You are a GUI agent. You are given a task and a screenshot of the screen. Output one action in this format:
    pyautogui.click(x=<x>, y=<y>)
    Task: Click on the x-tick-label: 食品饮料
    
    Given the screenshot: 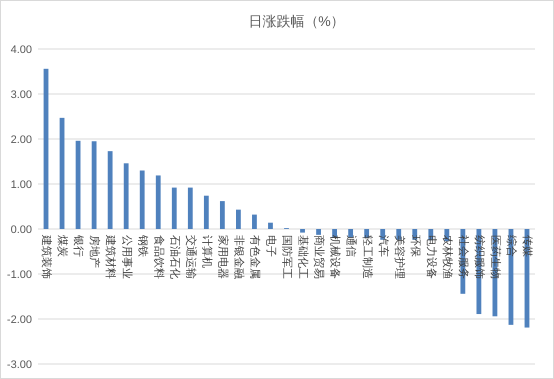 What is the action you would take?
    pyautogui.click(x=159, y=257)
    